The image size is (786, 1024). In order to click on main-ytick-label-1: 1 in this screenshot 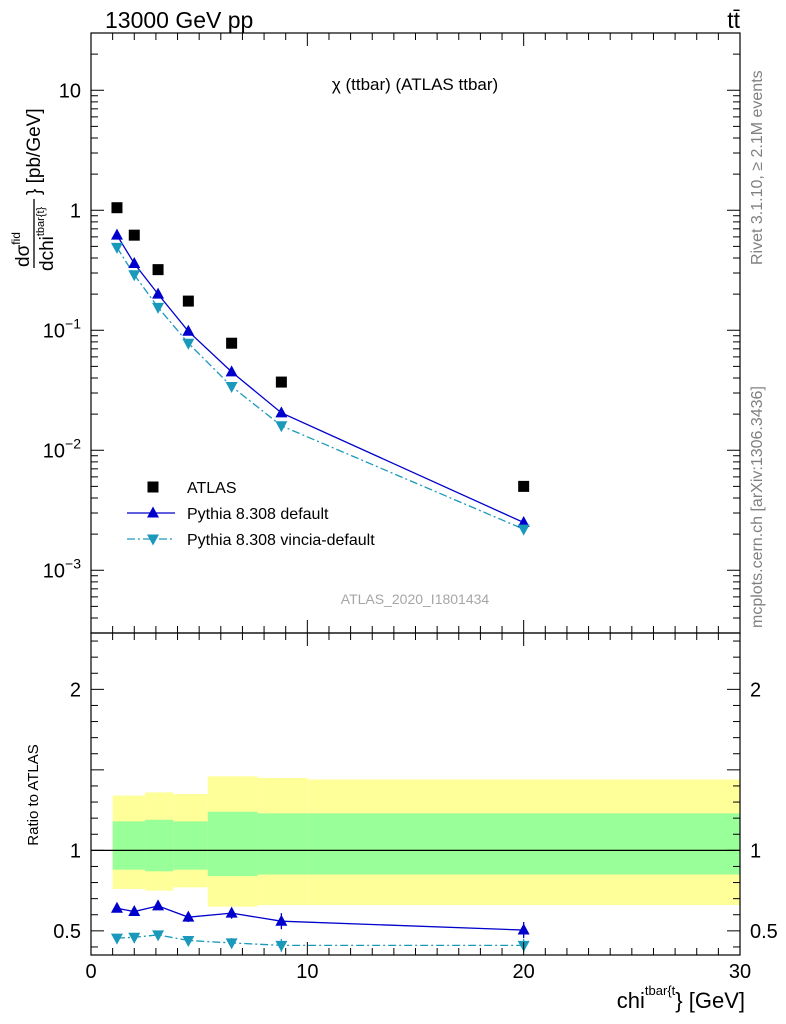, I will do `click(75, 211)`.